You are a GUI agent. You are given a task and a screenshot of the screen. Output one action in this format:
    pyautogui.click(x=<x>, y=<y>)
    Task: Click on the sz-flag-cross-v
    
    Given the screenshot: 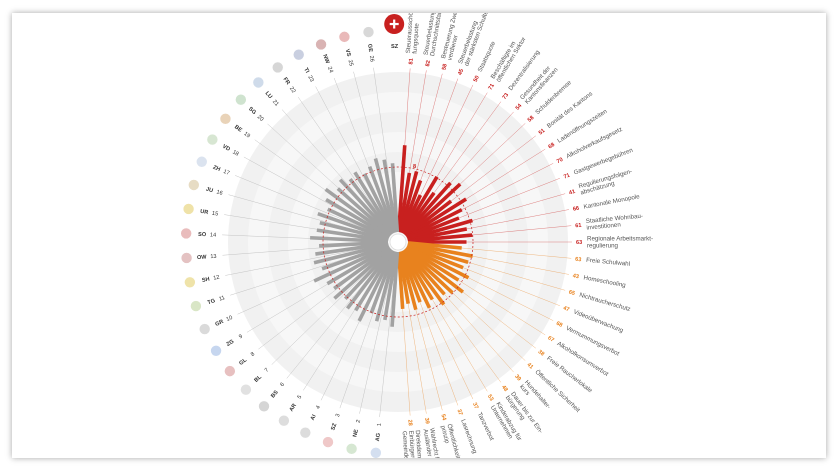 What is the action you would take?
    pyautogui.click(x=394, y=24)
    